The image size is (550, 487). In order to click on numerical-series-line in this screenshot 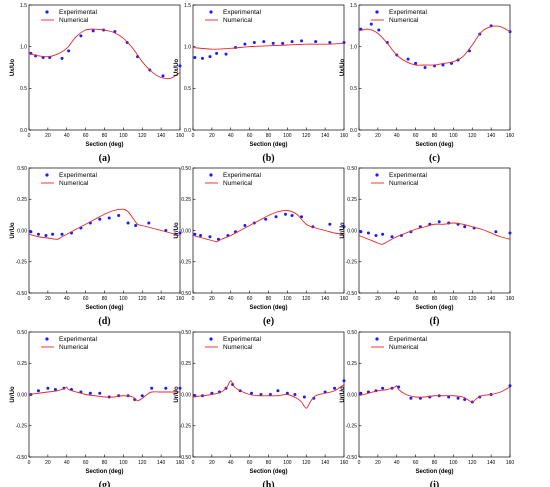, I will do `click(268, 394)`.